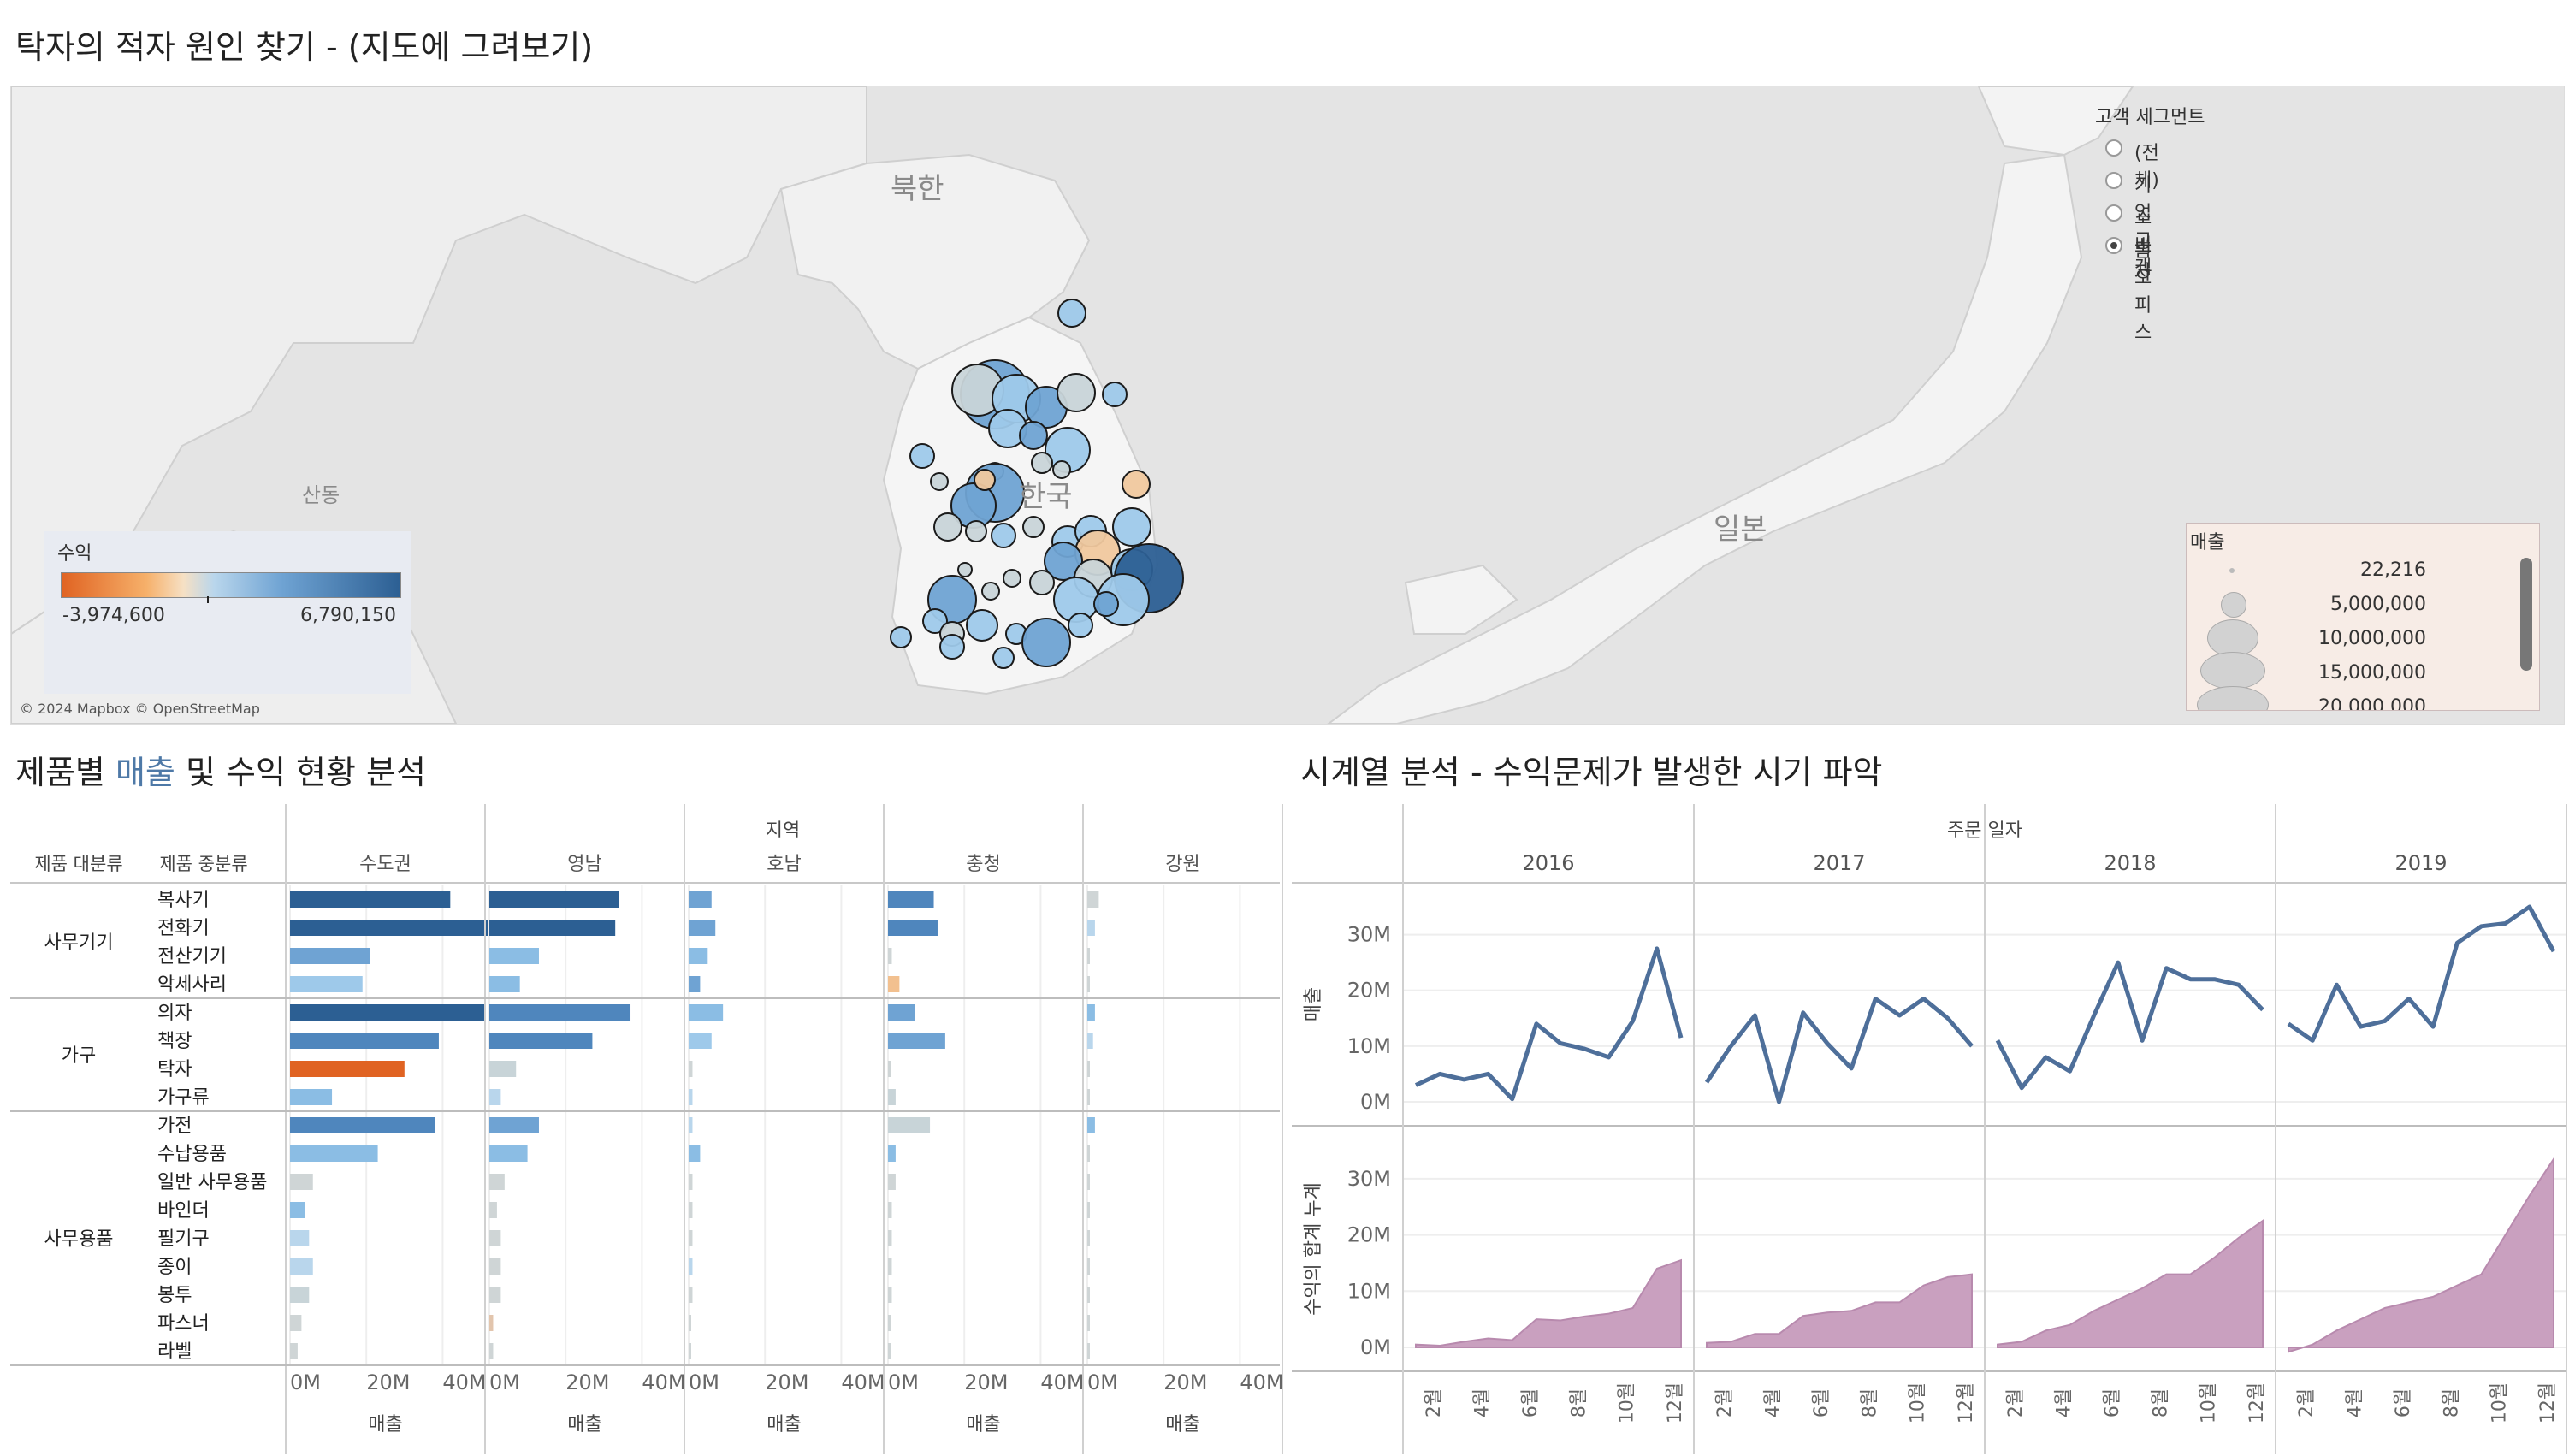  Describe the element at coordinates (1919, 1402) in the screenshot. I see `month-tick-label: 10월` at that location.